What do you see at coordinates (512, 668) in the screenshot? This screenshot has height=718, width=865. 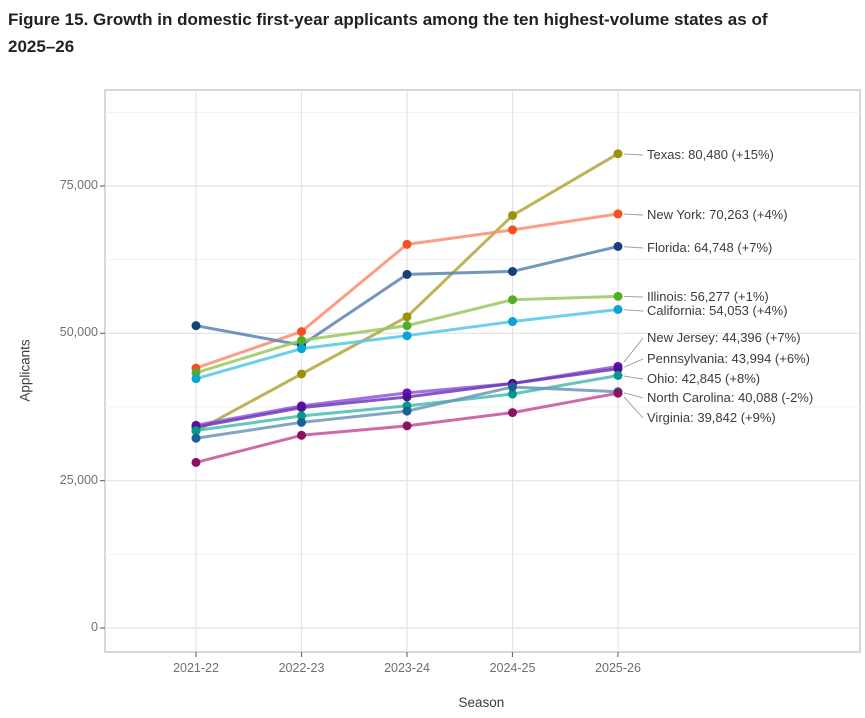 I see `x-tick-label-2024-25: 2024-25` at bounding box center [512, 668].